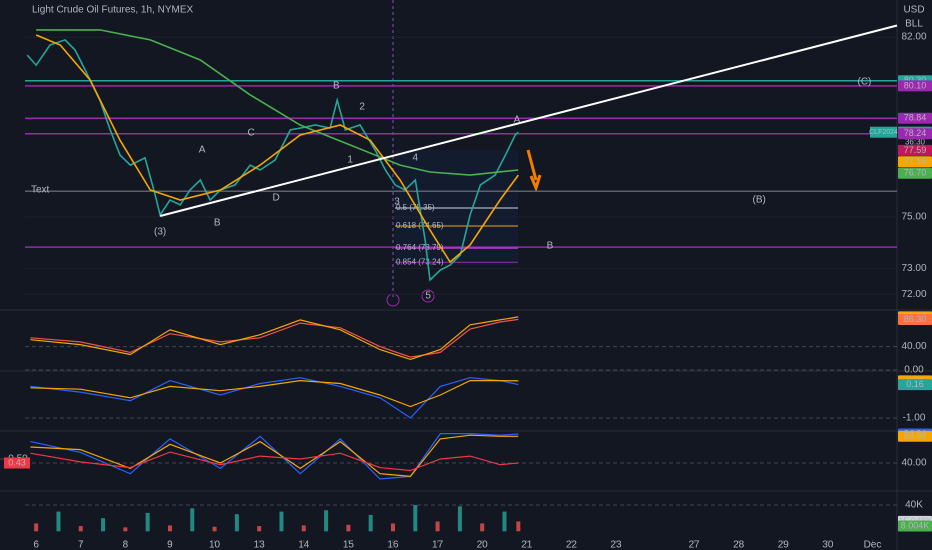 This screenshot has width=932, height=550. What do you see at coordinates (913, 37) in the screenshot?
I see `y-tick-label: 82.00` at bounding box center [913, 37].